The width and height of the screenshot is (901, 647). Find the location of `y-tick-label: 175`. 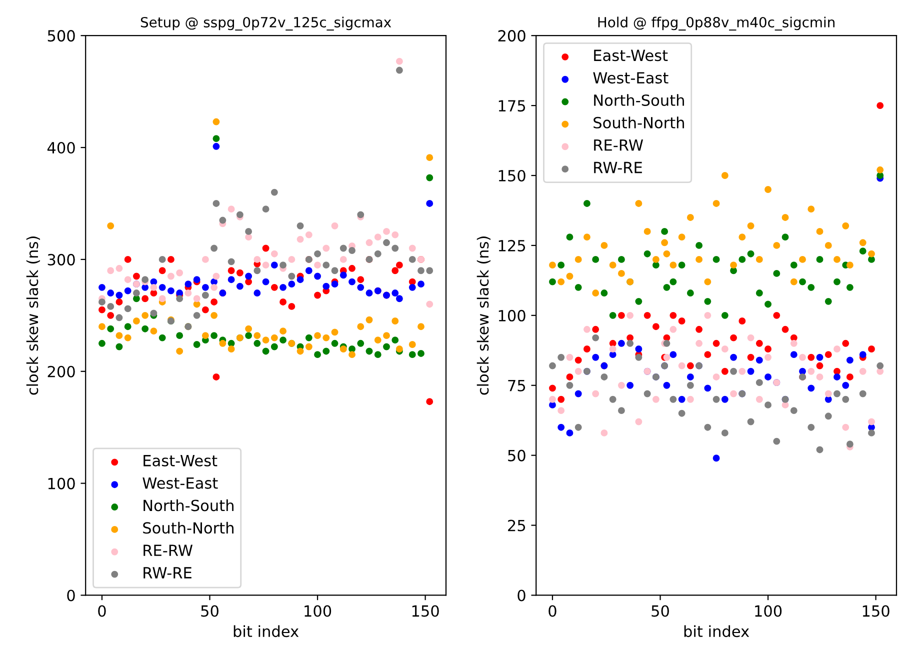

y-tick-label: 175 is located at coordinates (512, 106).